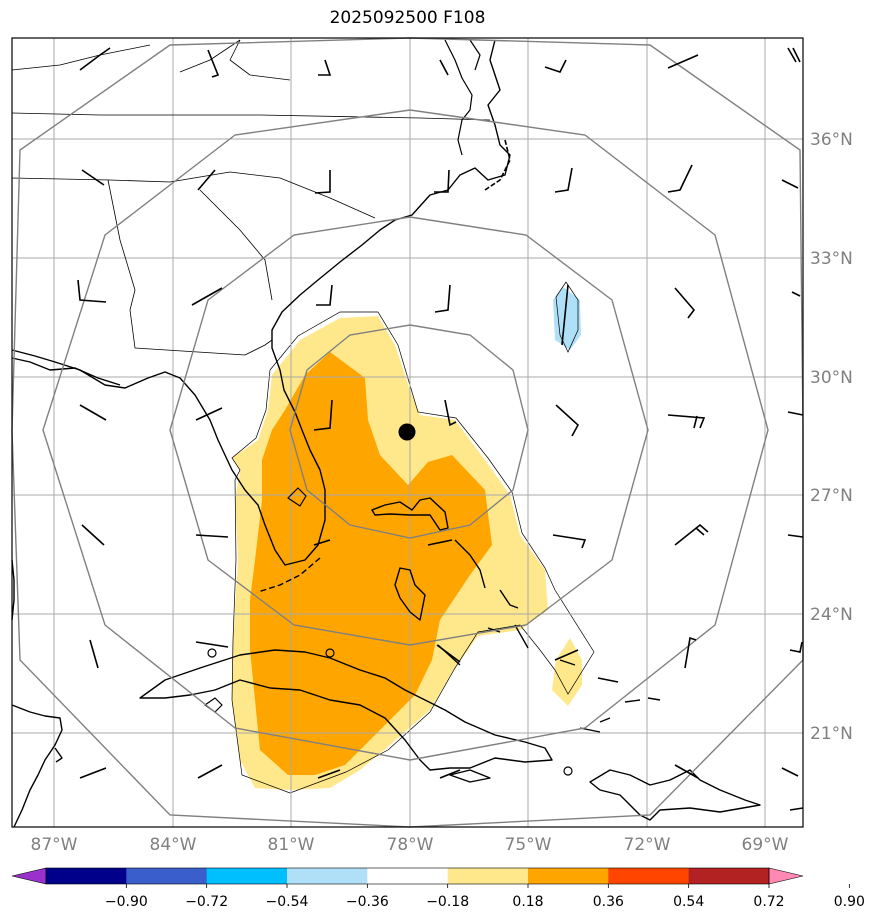  Describe the element at coordinates (831, 734) in the screenshot. I see `lat-label: 21°N` at that location.